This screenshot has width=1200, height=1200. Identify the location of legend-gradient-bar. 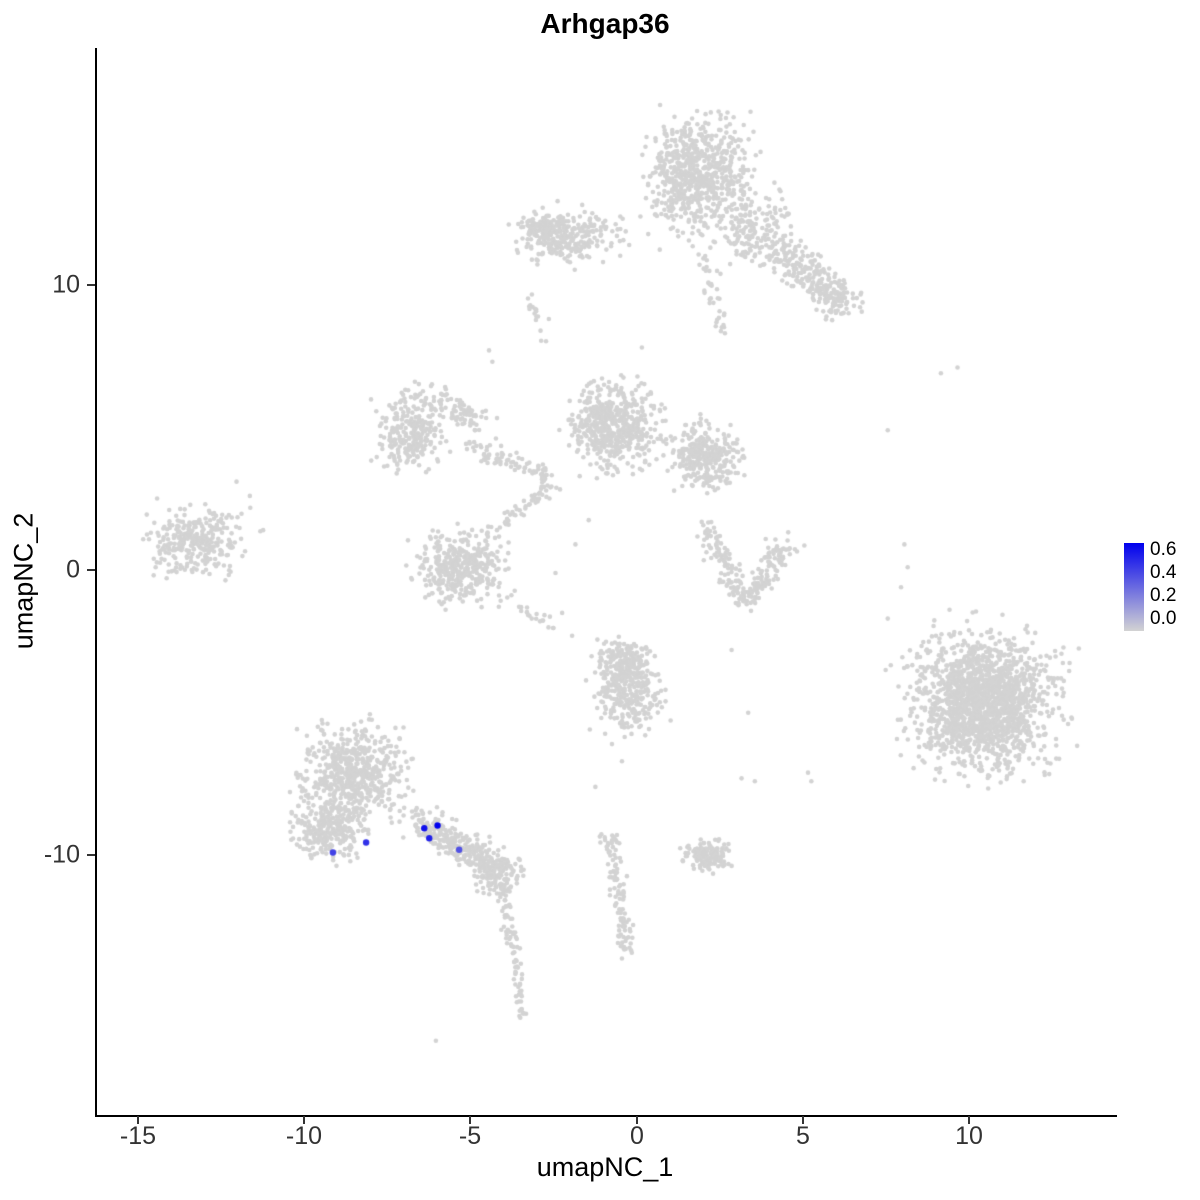
(1134, 587).